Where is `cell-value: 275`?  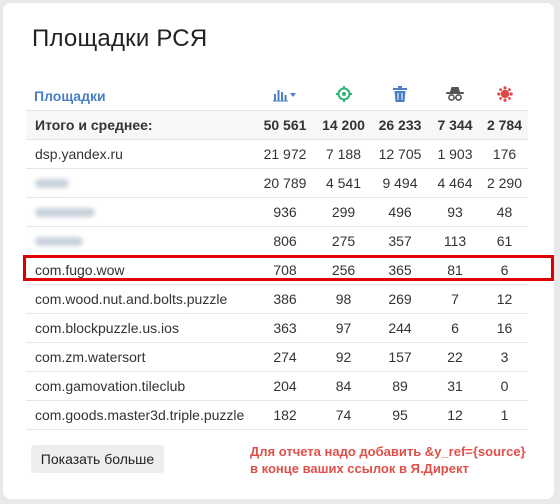 cell-value: 275 is located at coordinates (343, 241).